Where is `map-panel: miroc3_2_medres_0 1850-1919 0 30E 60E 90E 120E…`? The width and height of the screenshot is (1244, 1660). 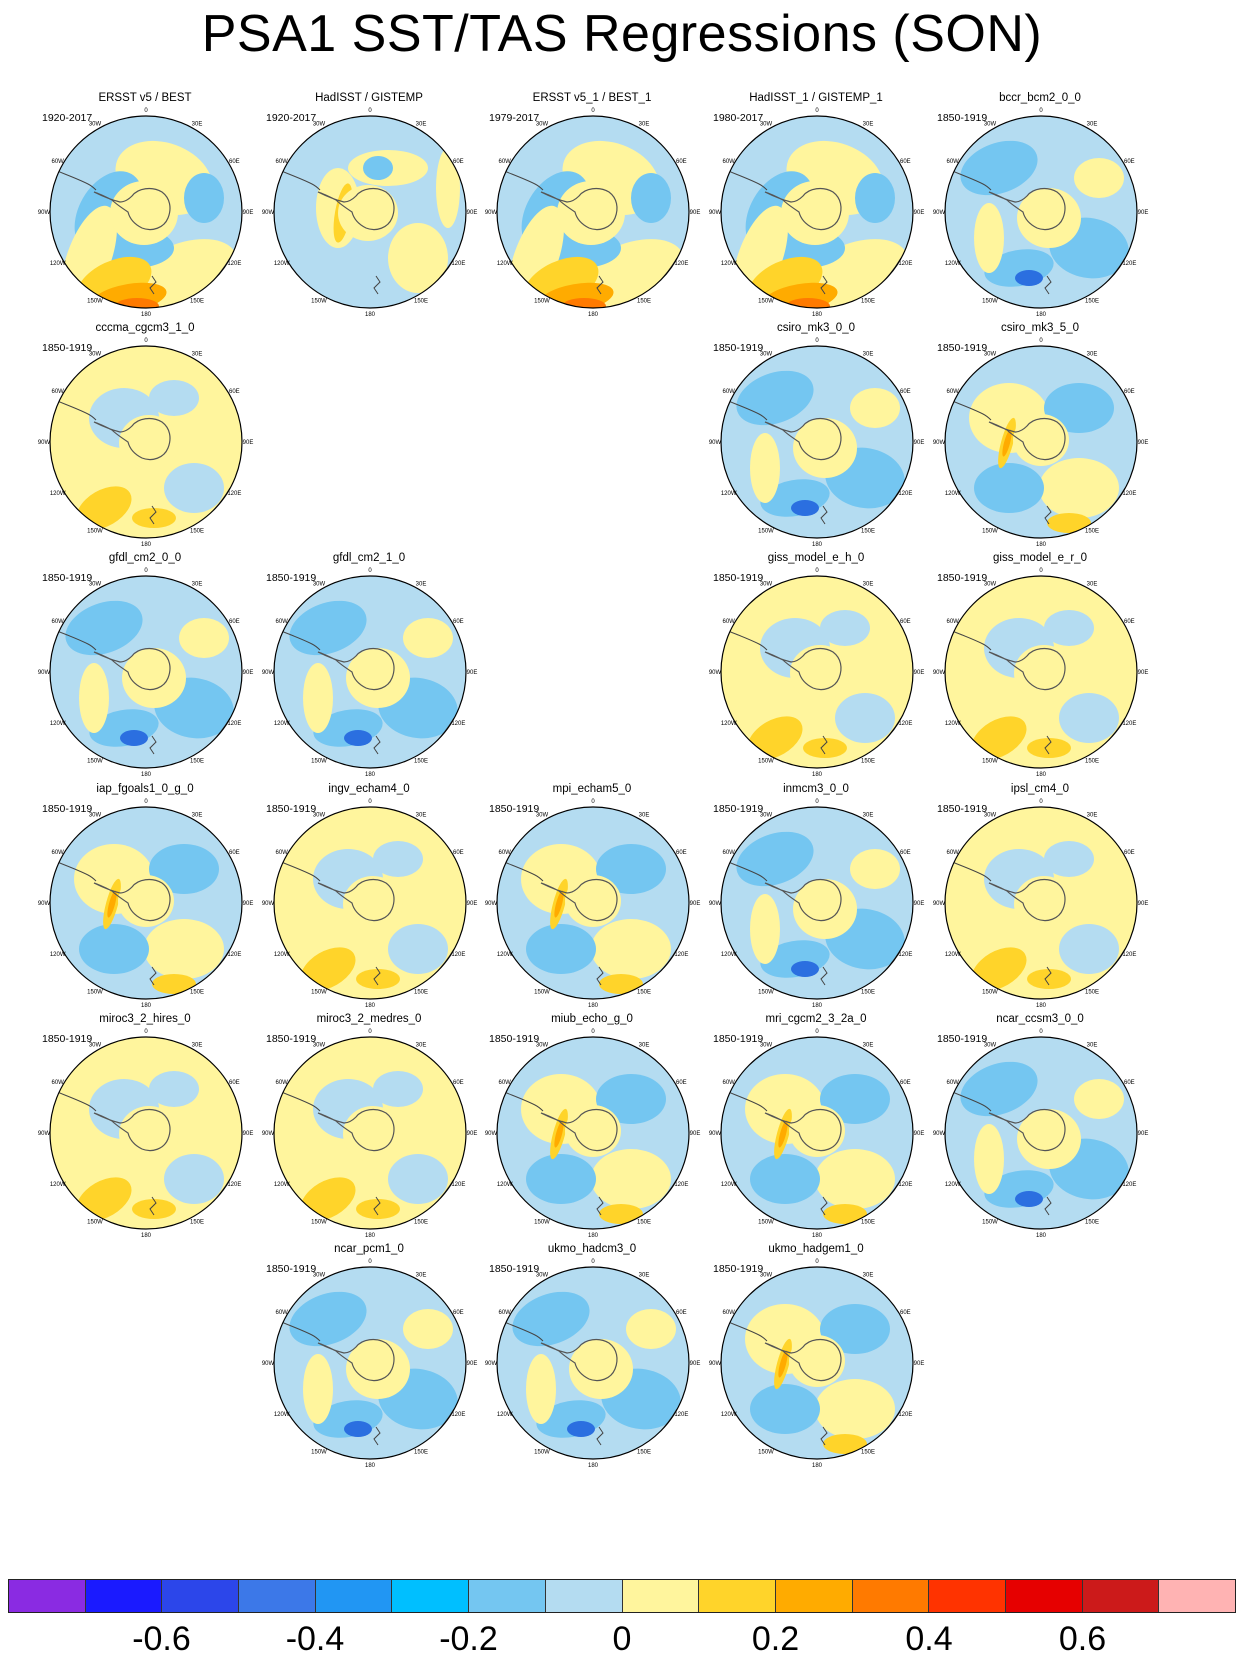 map-panel: miroc3_2_medres_0 1850-1919 0 30E 60E 90E 120E… is located at coordinates (369, 1129).